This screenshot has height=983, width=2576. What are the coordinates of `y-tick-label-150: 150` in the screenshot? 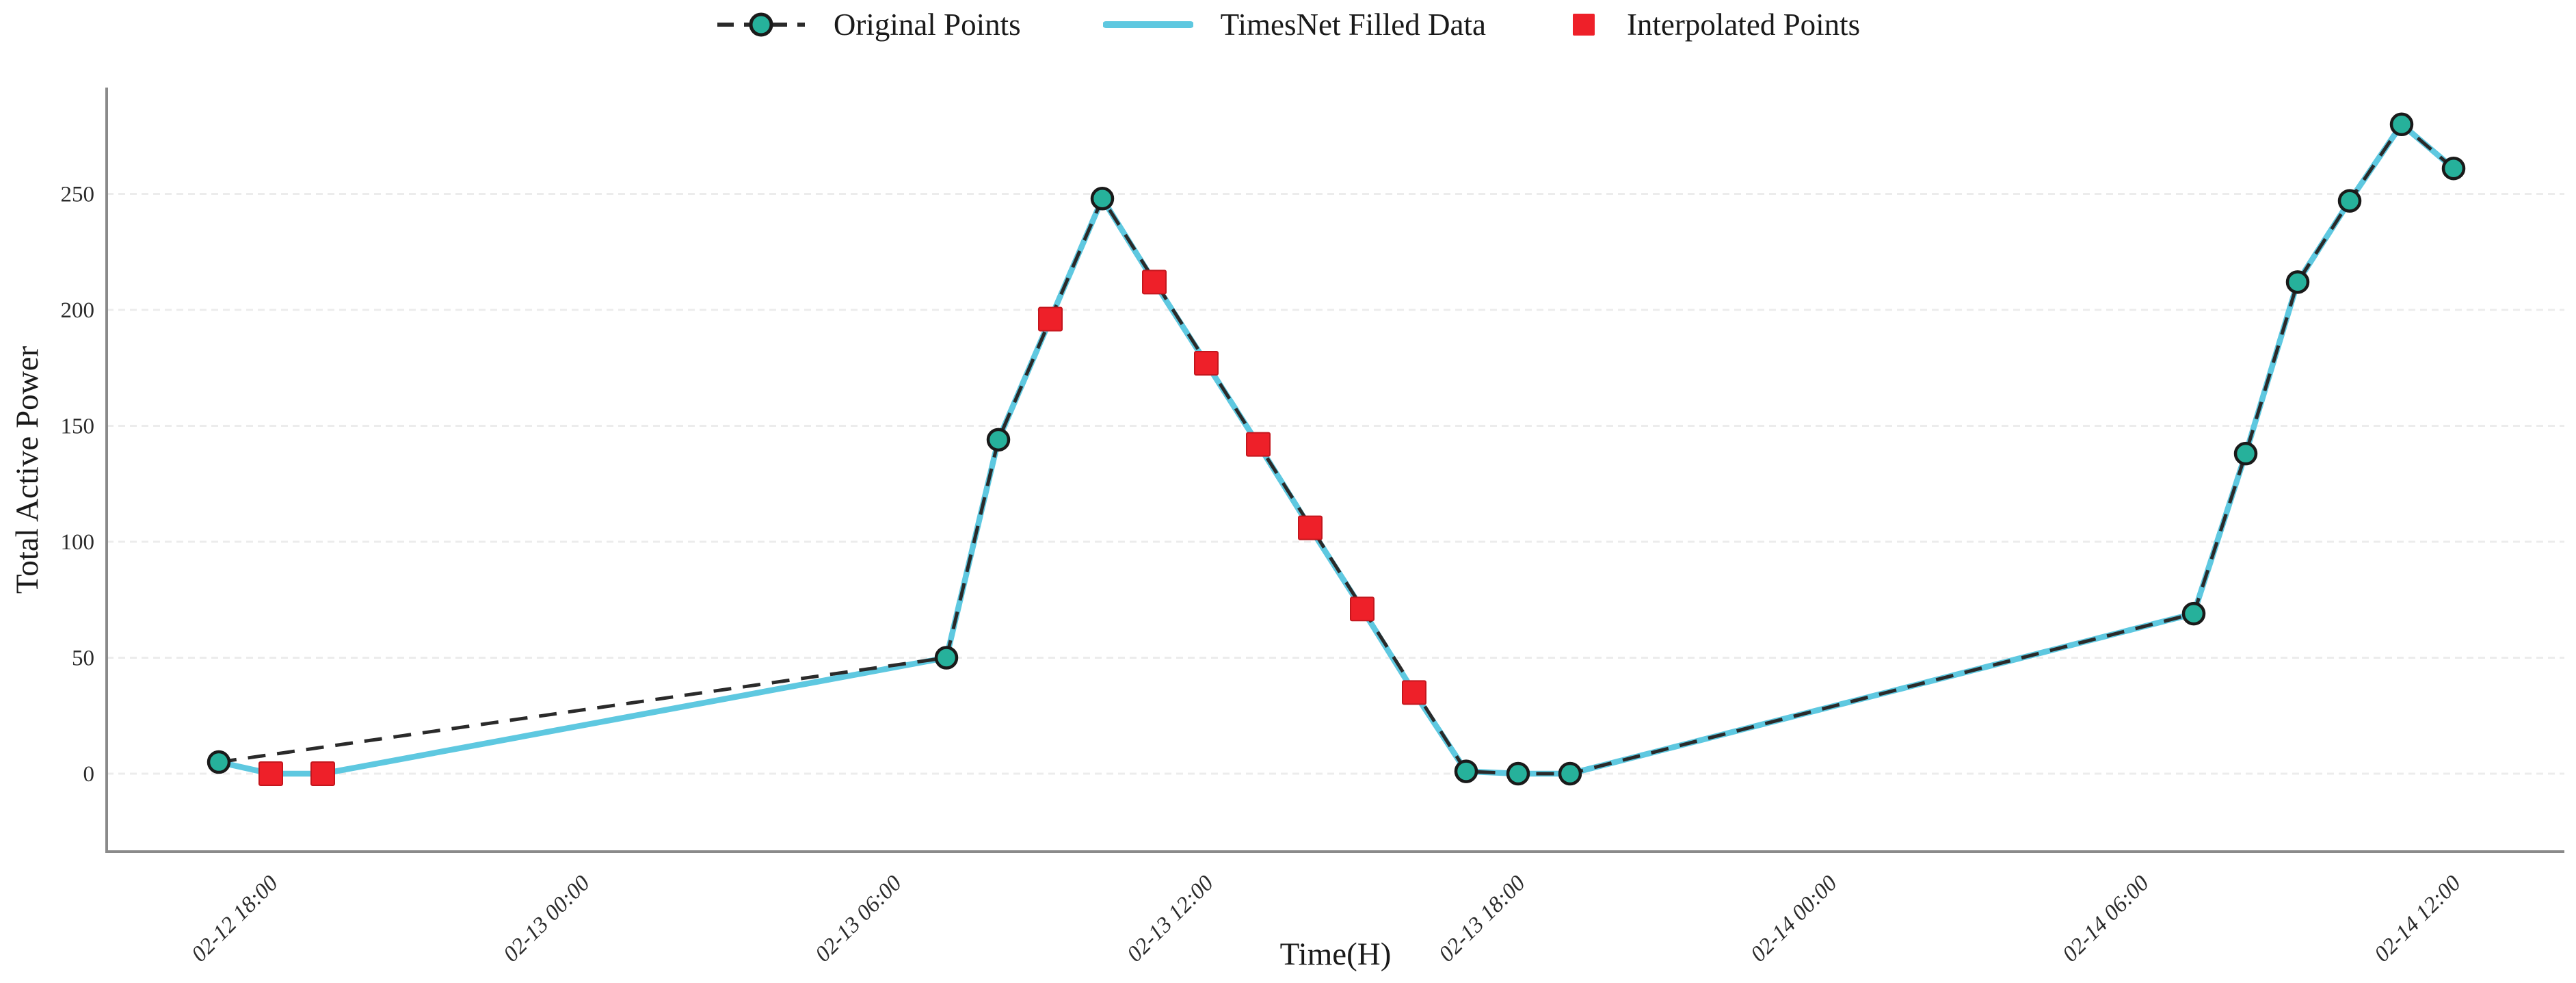 It's located at (78, 427).